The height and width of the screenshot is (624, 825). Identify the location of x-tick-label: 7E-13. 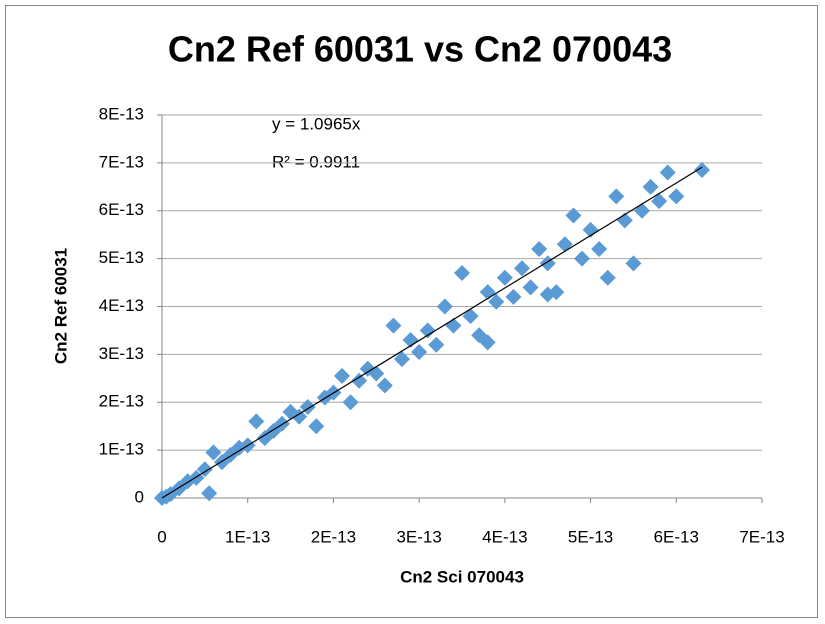
(761, 536).